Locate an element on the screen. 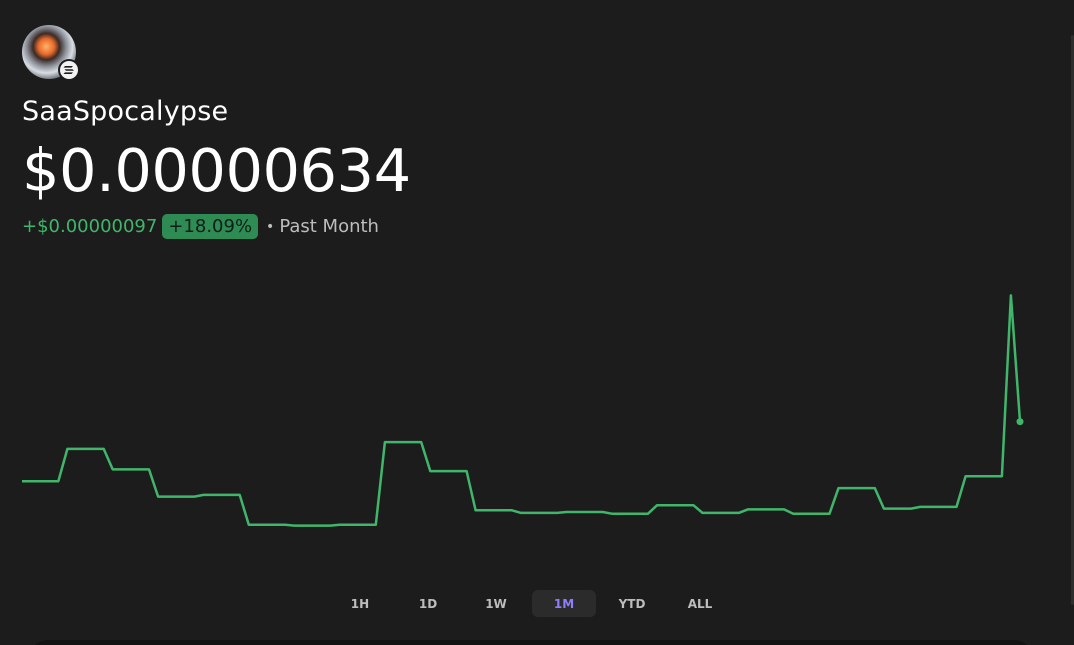  token-price: $0.00000634 is located at coordinates (216, 170).